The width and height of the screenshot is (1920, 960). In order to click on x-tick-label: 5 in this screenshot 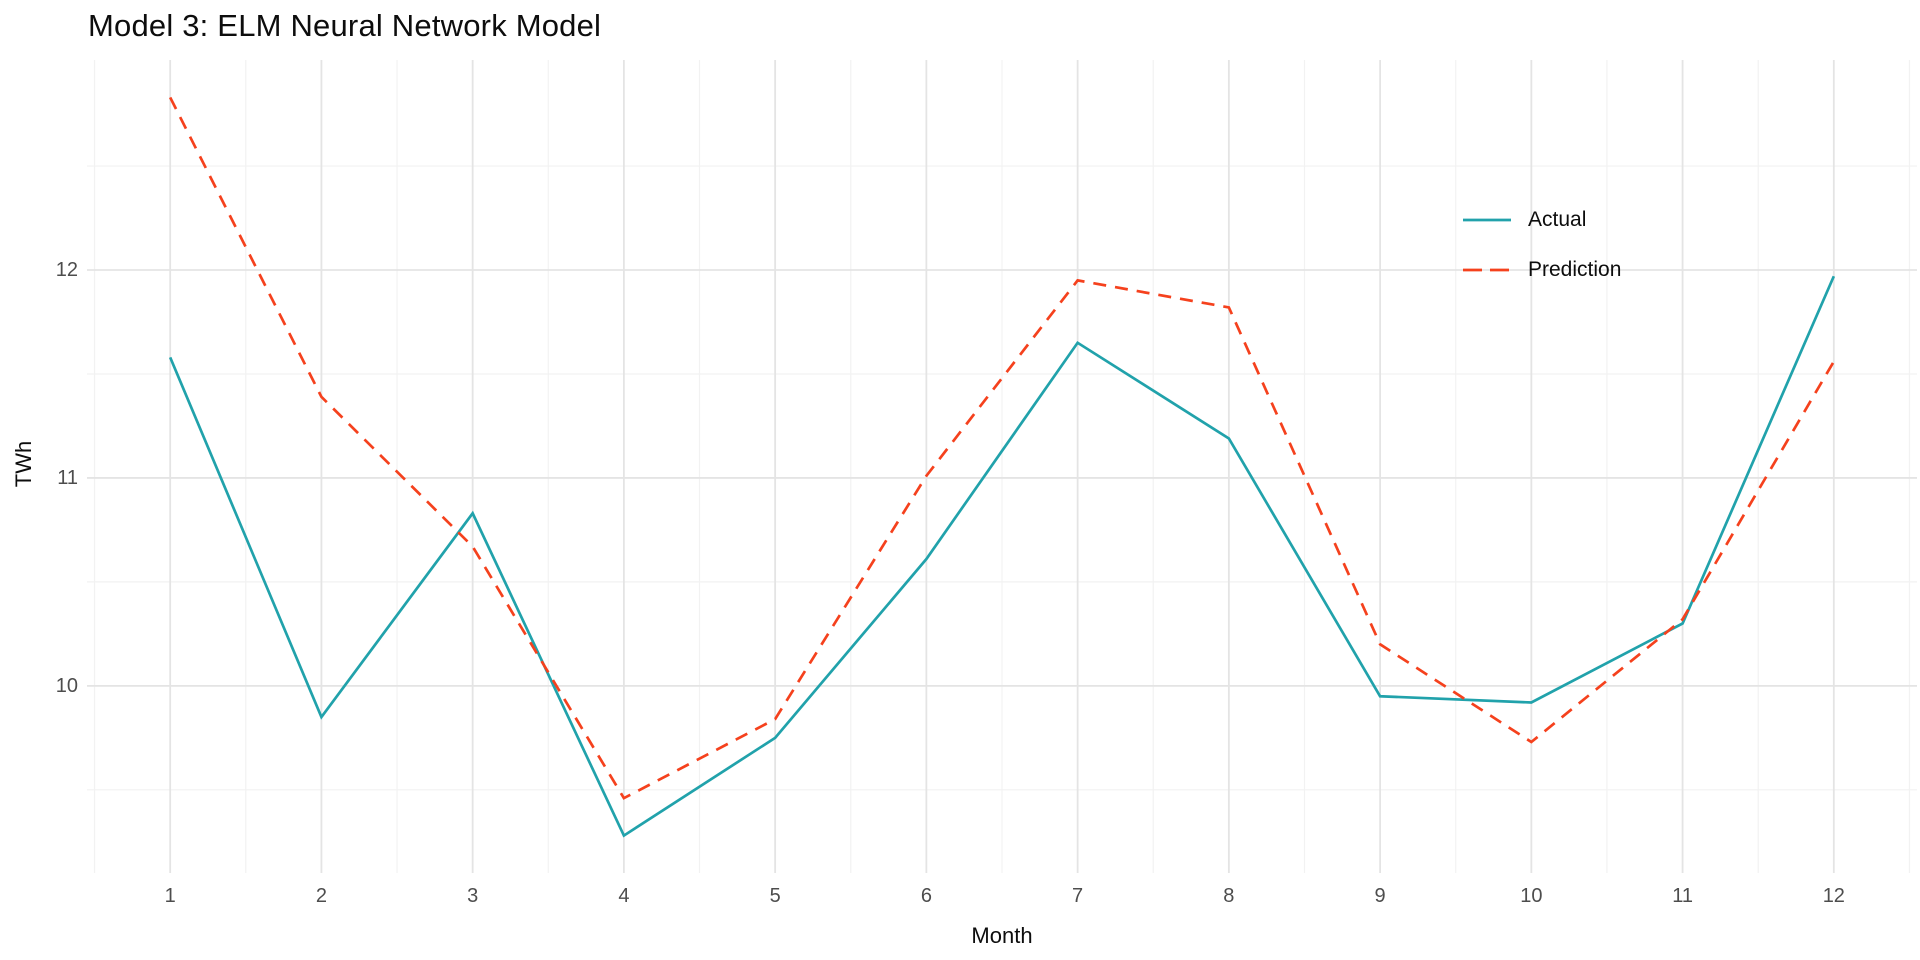, I will do `click(775, 896)`.